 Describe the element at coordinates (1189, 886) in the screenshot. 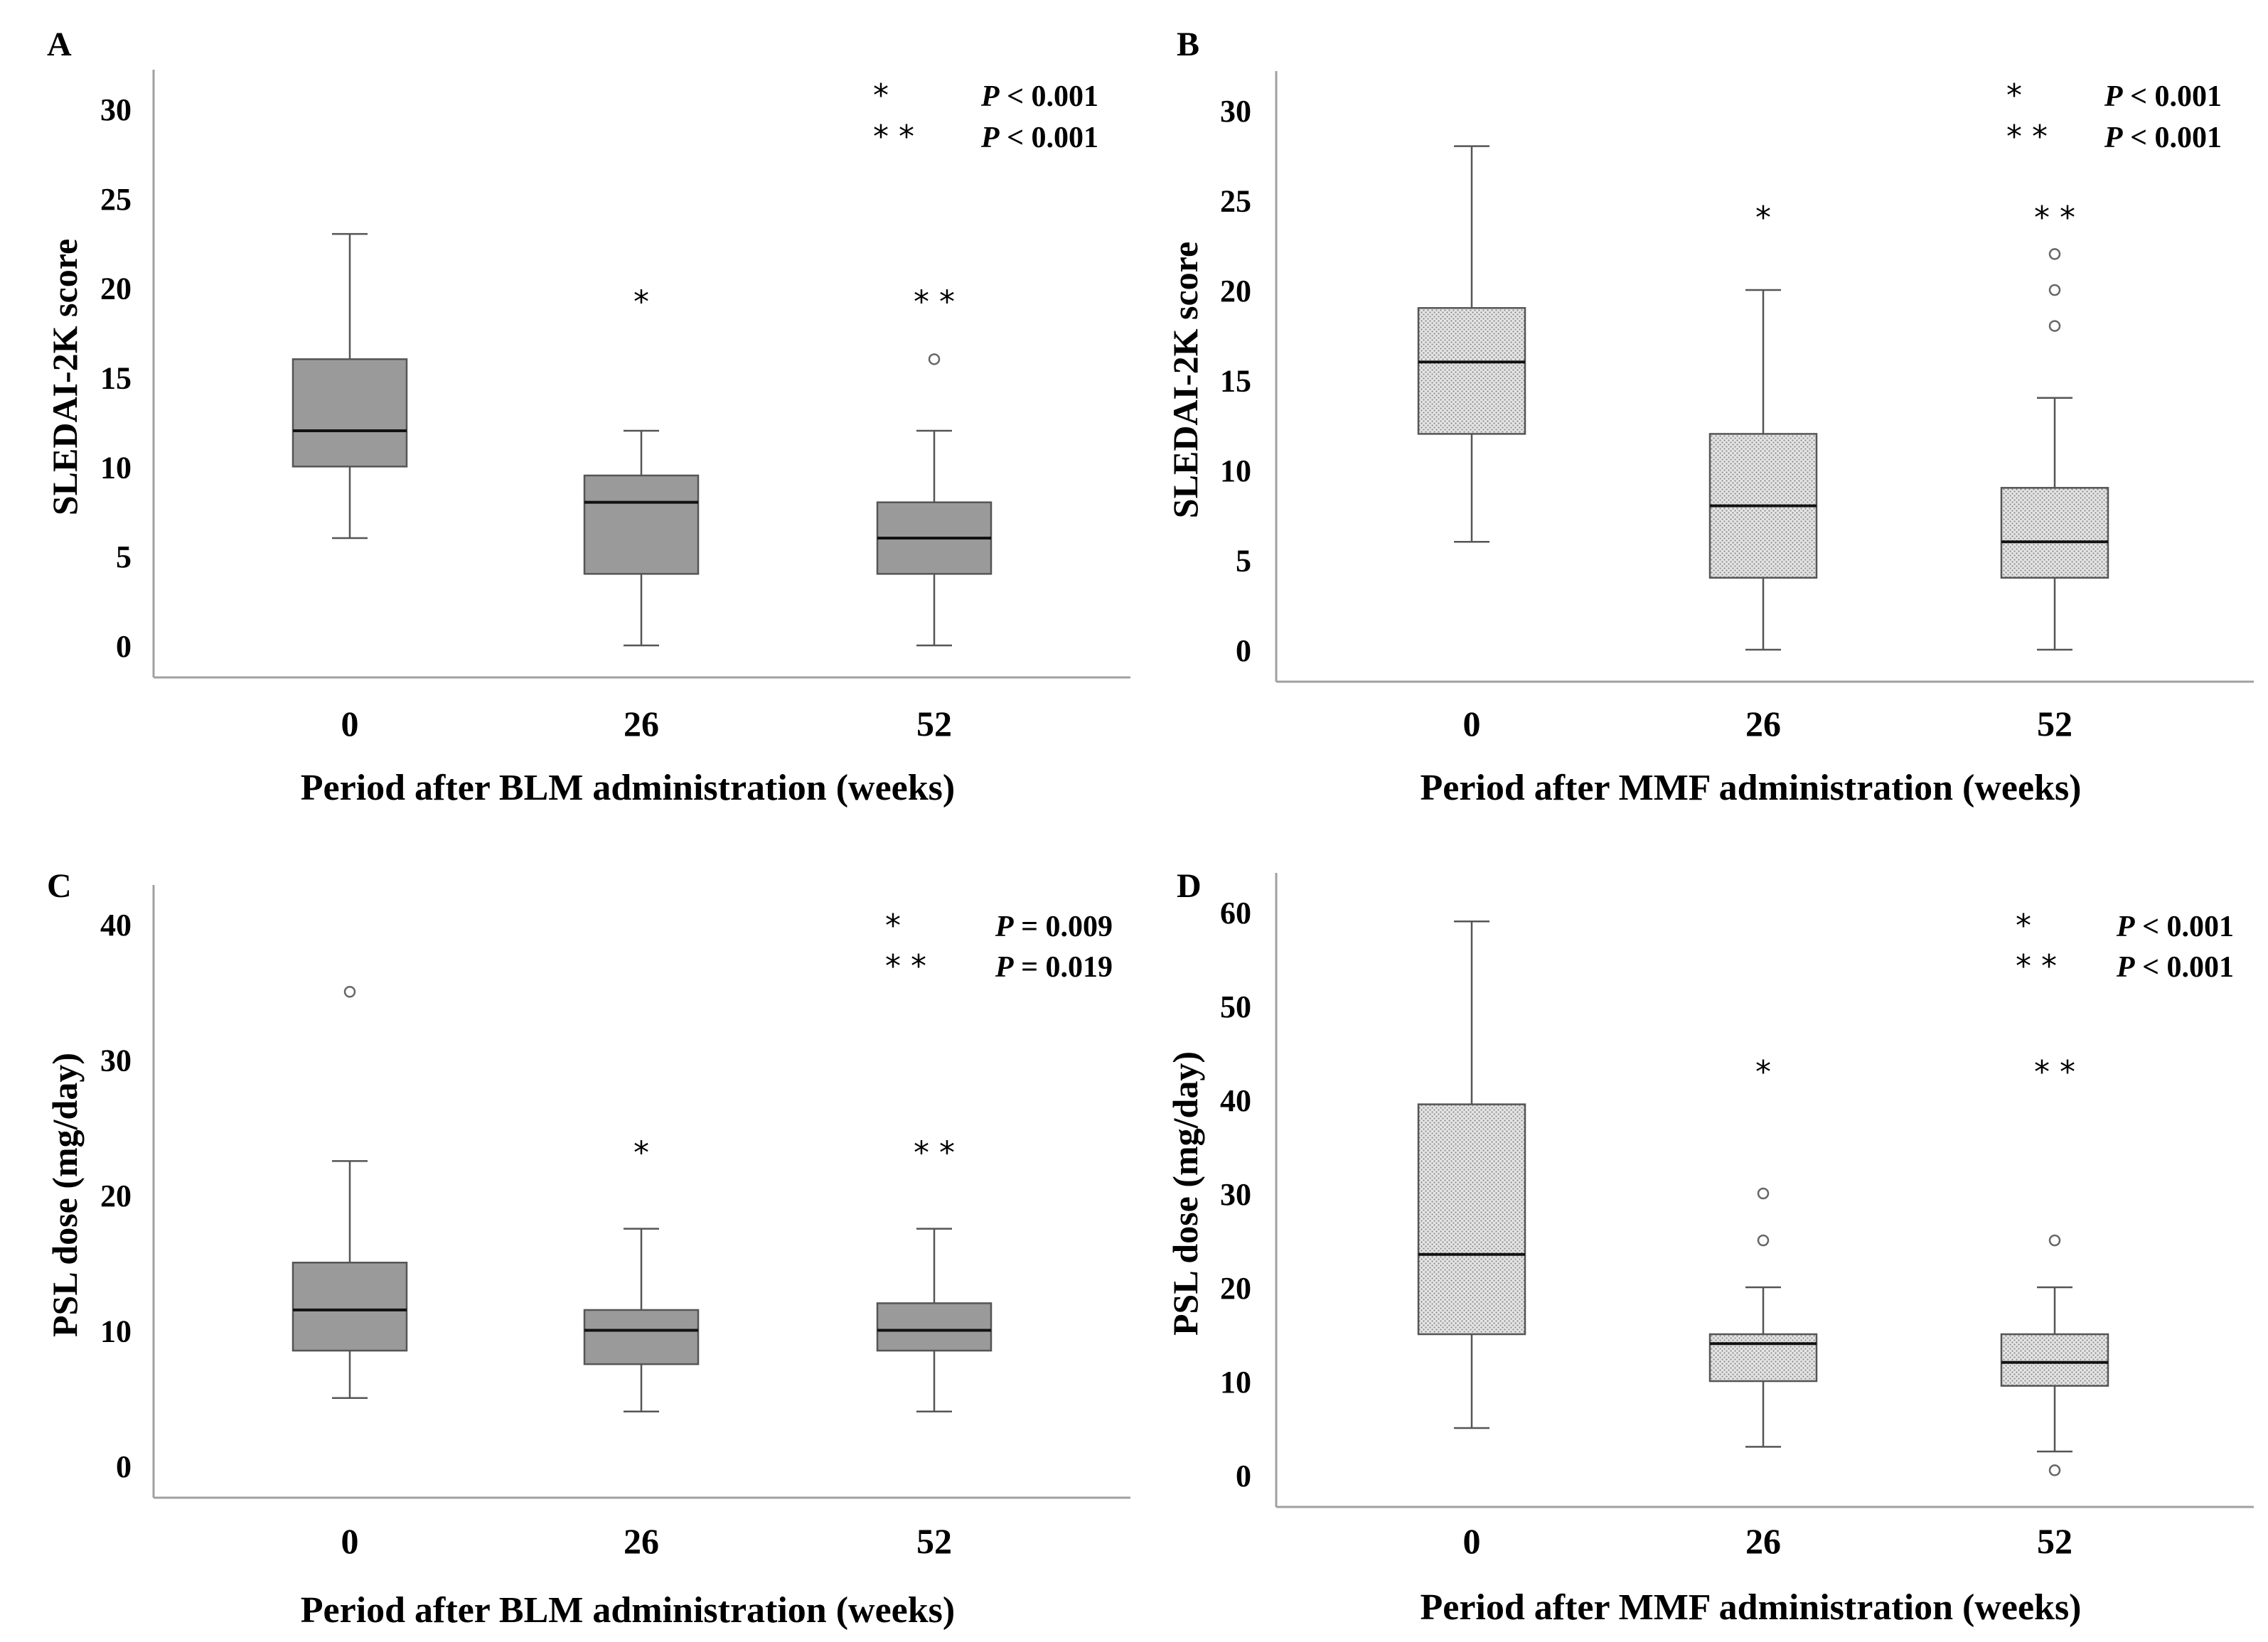

I see `panel-label: D` at that location.